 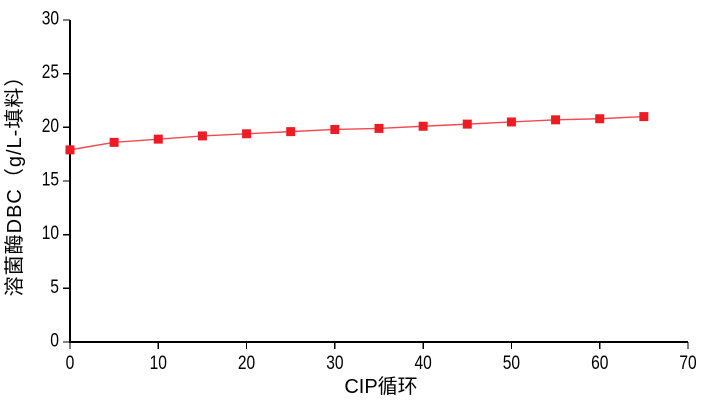 What do you see at coordinates (158, 363) in the screenshot?
I see `x-tick-label: 10` at bounding box center [158, 363].